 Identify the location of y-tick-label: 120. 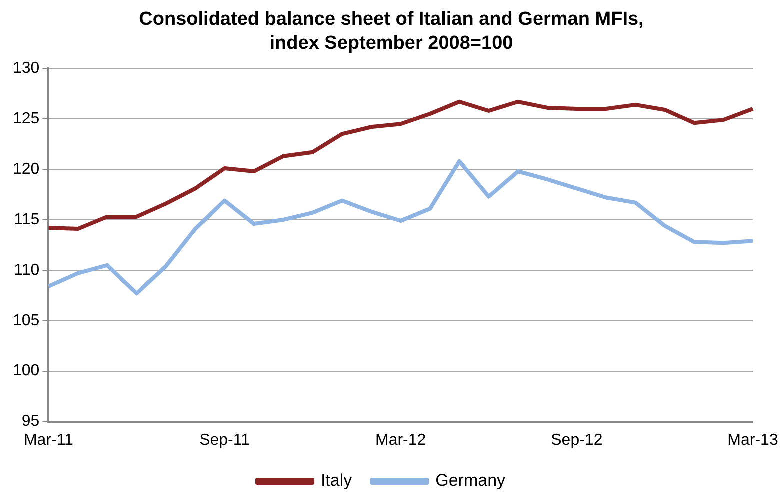
(26, 169).